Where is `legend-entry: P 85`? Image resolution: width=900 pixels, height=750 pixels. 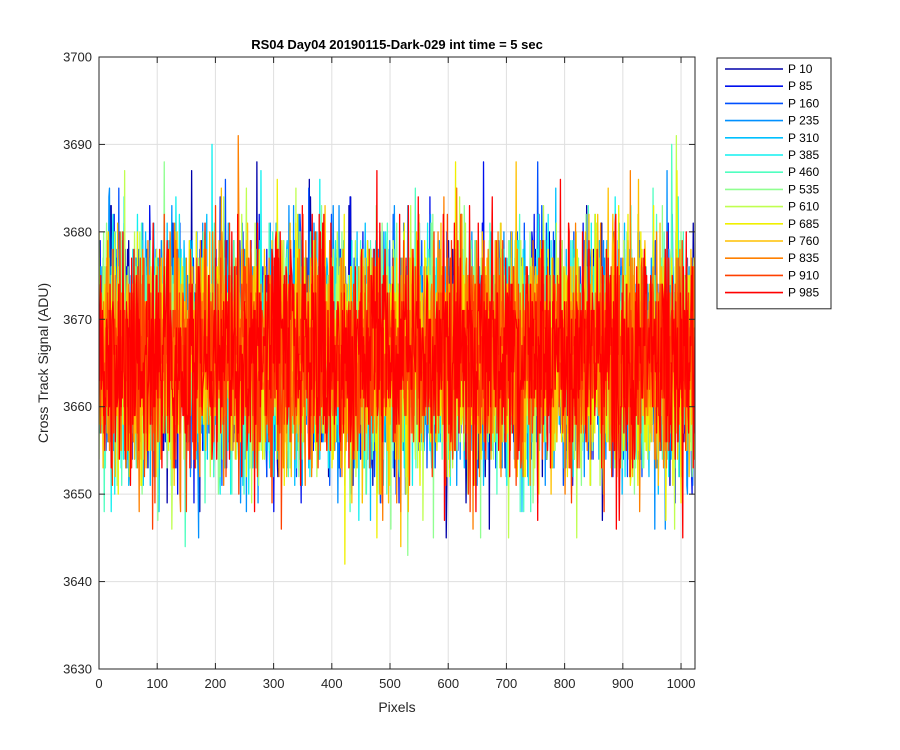
legend-entry: P 85 is located at coordinates (769, 86).